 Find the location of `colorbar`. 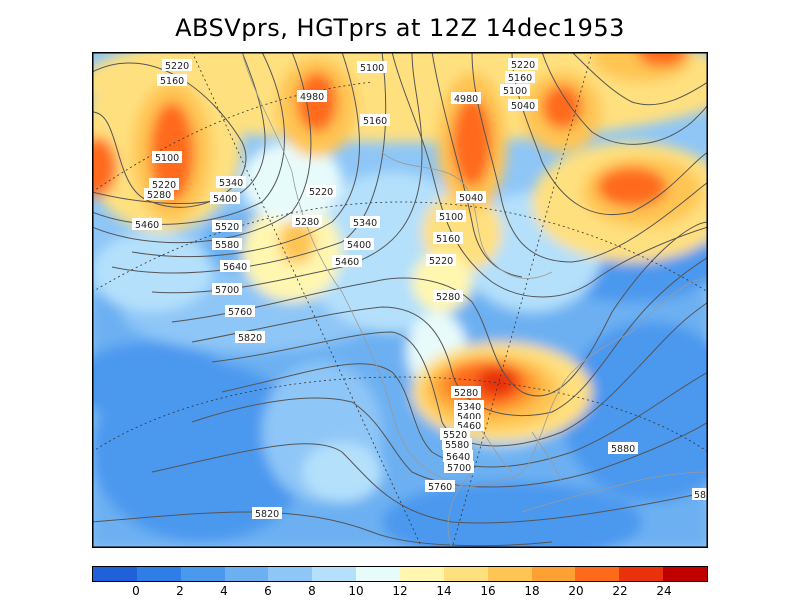

colorbar is located at coordinates (400, 574).